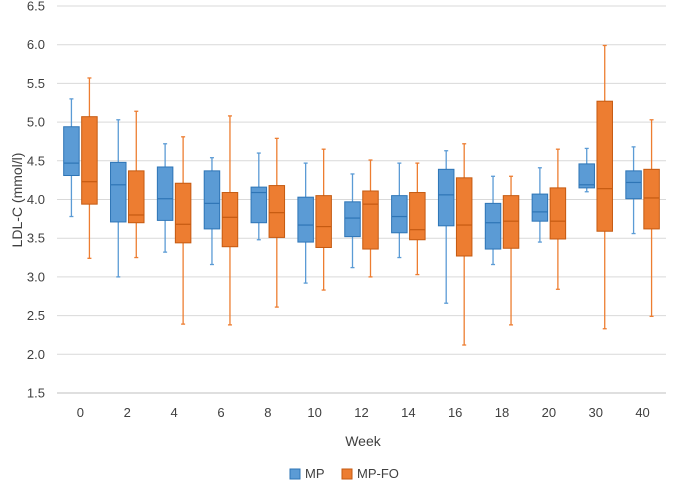 The image size is (685, 484). I want to click on x-tick-label: 6, so click(220, 412).